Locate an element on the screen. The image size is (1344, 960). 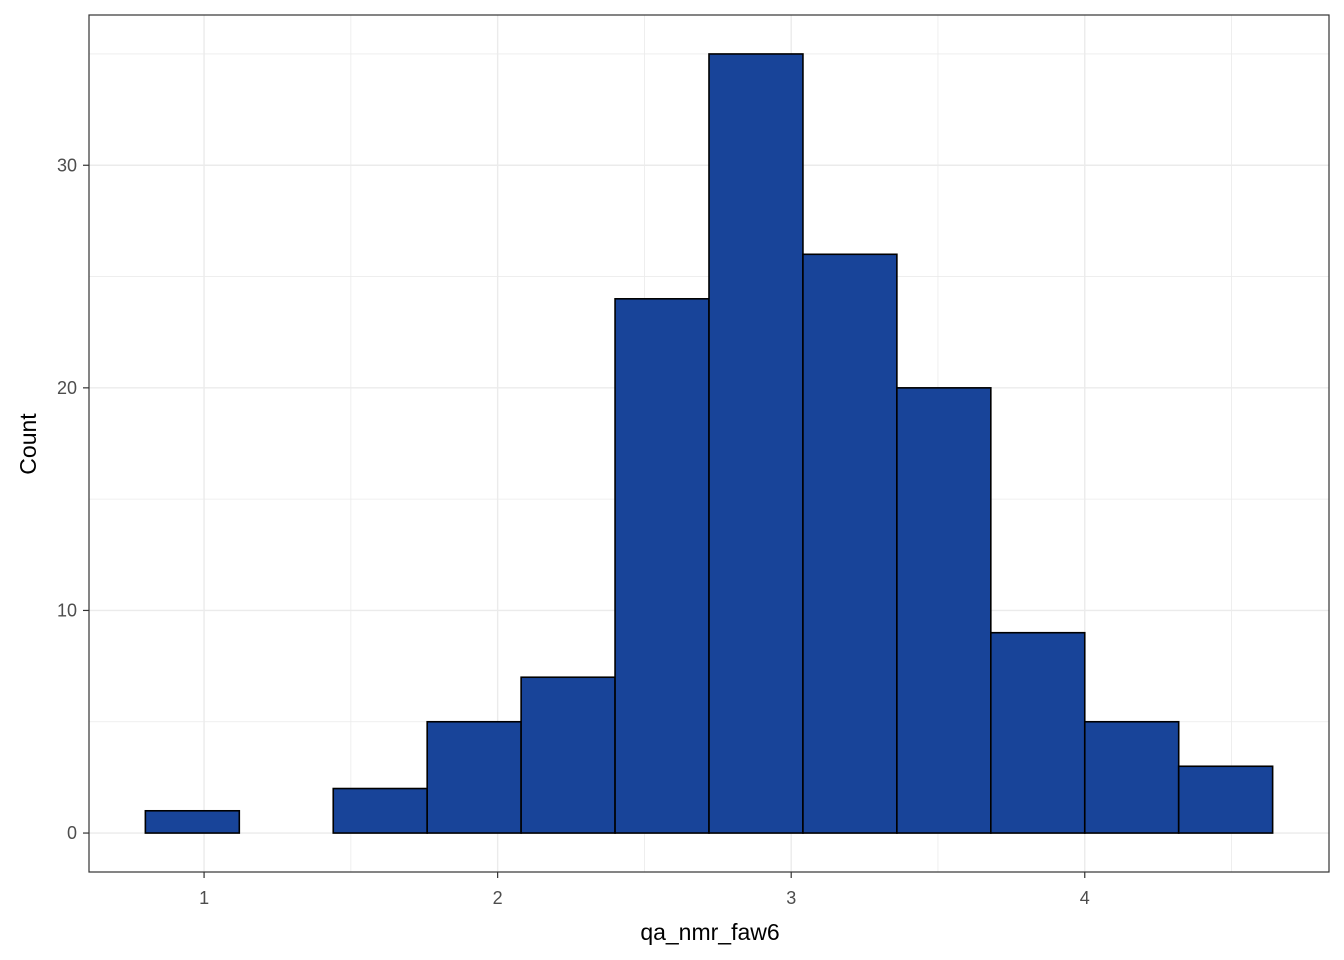
x-axis-ticks: 1 2 3 4 is located at coordinates (644, 890).